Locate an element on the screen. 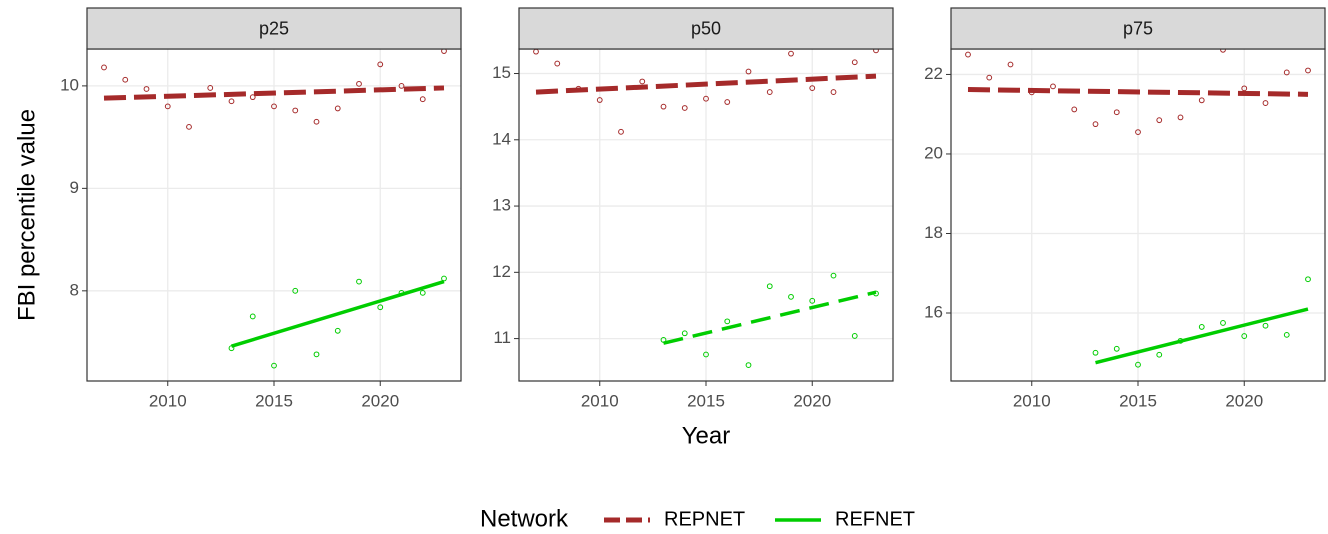 Image resolution: width=1328 pixels, height=534 pixels. y-tick-label: 9 is located at coordinates (74, 187).